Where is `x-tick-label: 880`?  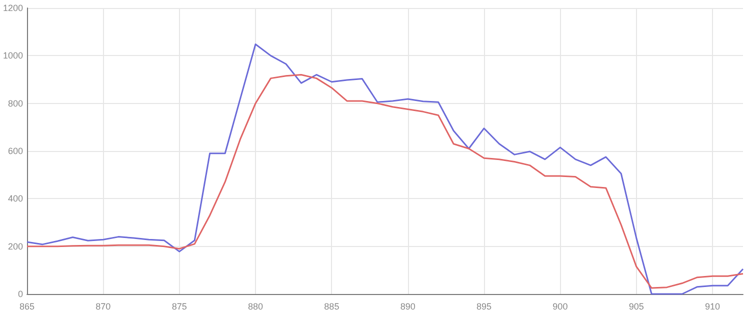 x-tick-label: 880 is located at coordinates (256, 307).